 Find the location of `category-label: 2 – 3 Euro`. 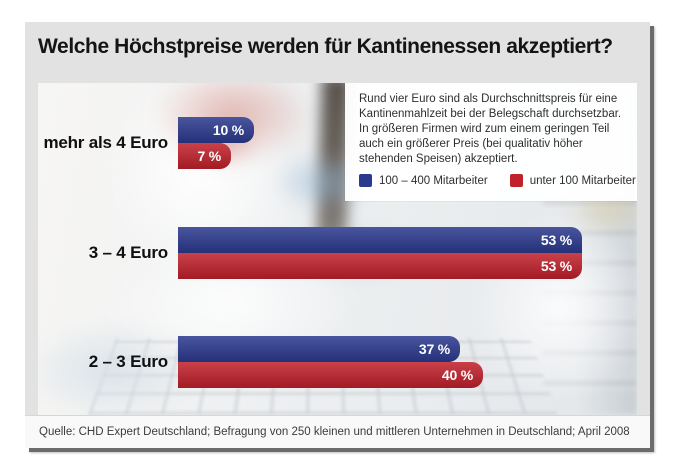

category-label: 2 – 3 Euro is located at coordinates (128, 361).